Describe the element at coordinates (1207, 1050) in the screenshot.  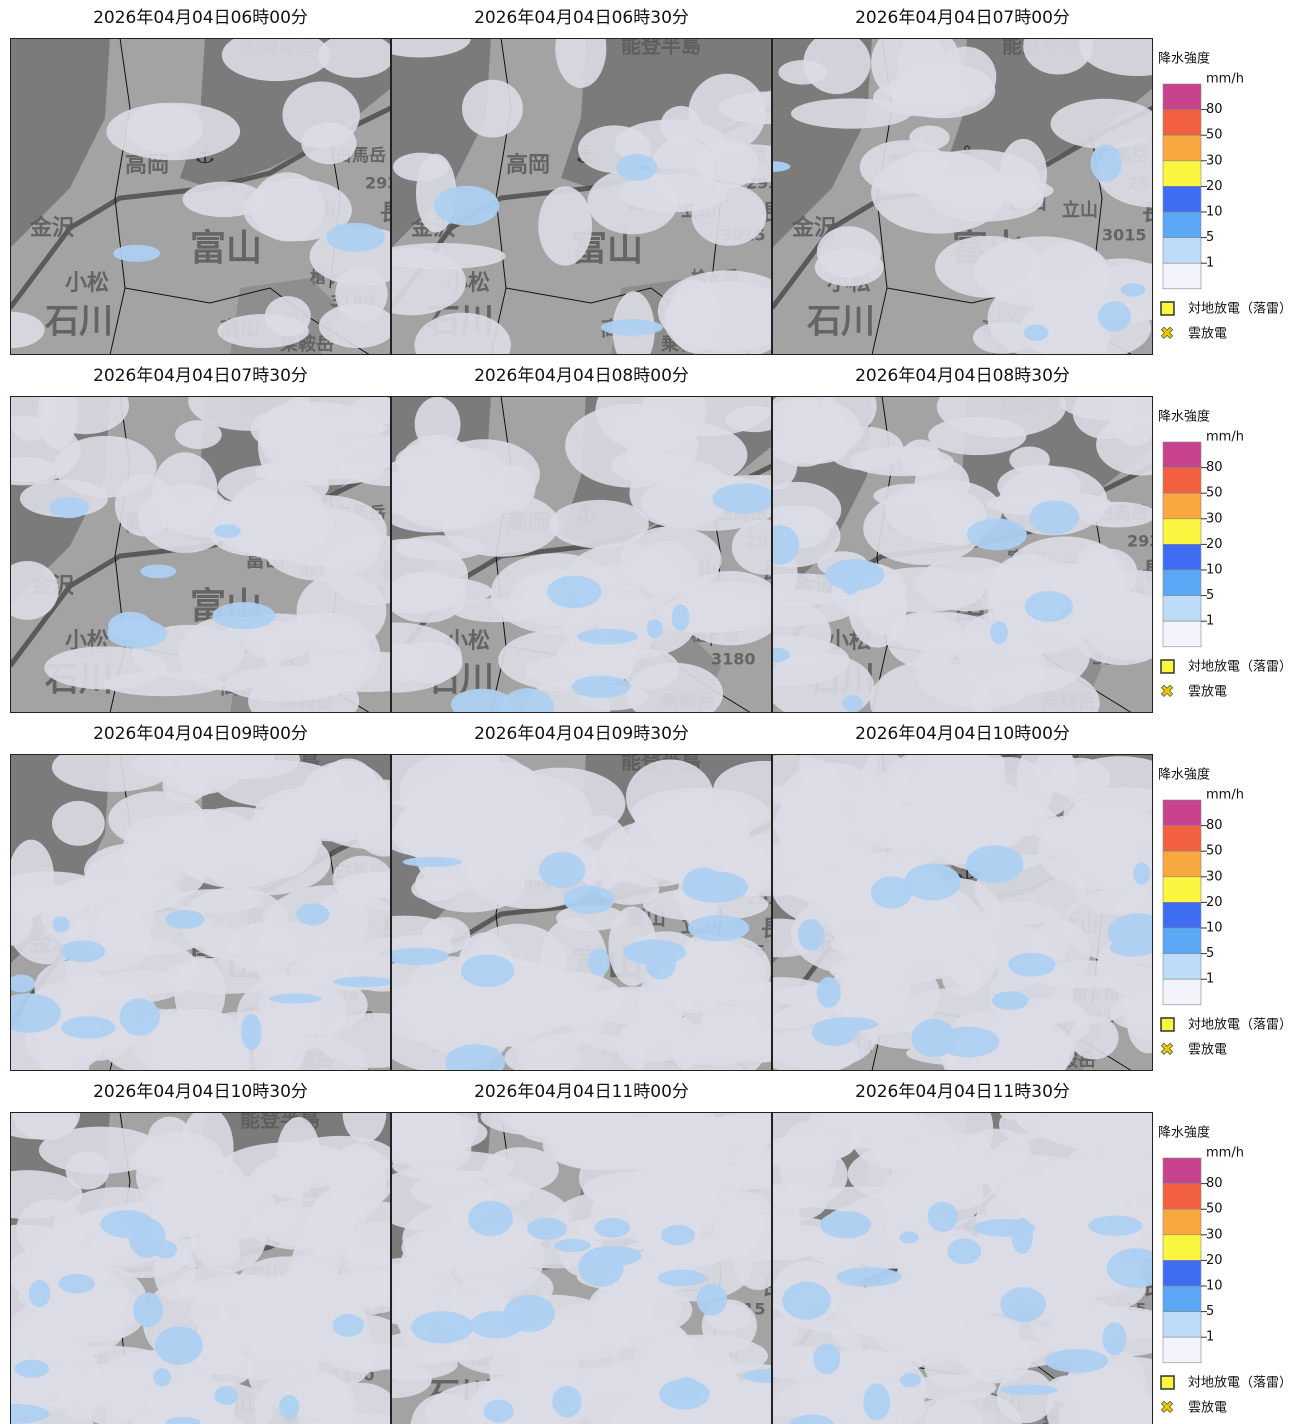
I see `lightning-label: 雲放電` at that location.